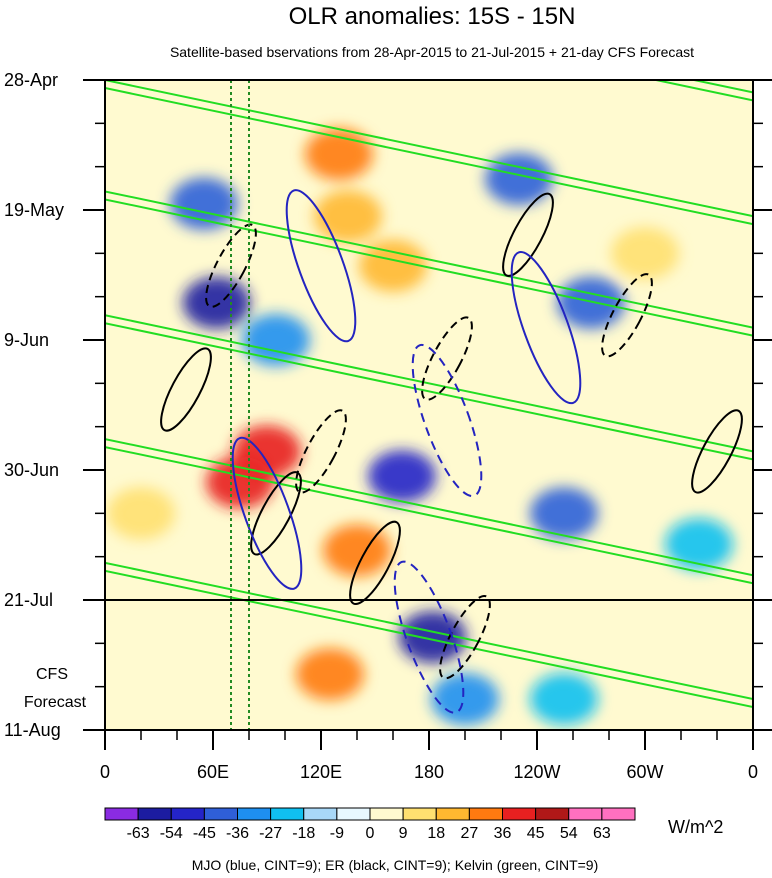 The width and height of the screenshot is (772, 878). What do you see at coordinates (28, 600) in the screenshot?
I see `y-tick-label: 21-Jul` at bounding box center [28, 600].